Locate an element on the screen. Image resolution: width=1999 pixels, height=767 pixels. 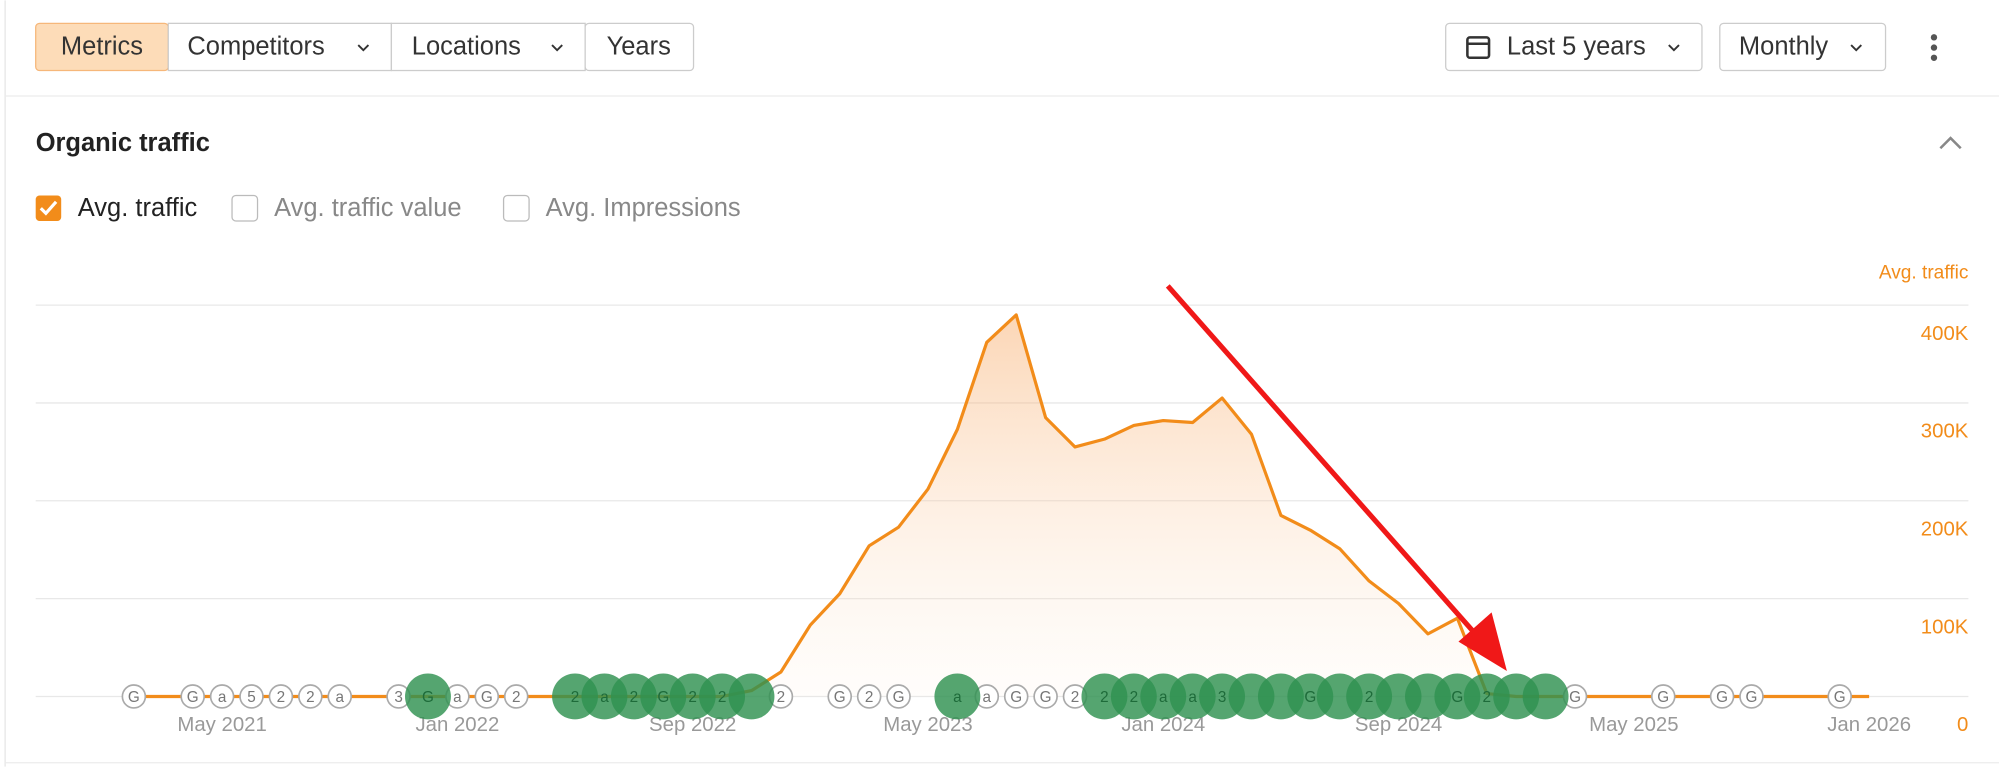
tab-label: Years is located at coordinates (639, 46).